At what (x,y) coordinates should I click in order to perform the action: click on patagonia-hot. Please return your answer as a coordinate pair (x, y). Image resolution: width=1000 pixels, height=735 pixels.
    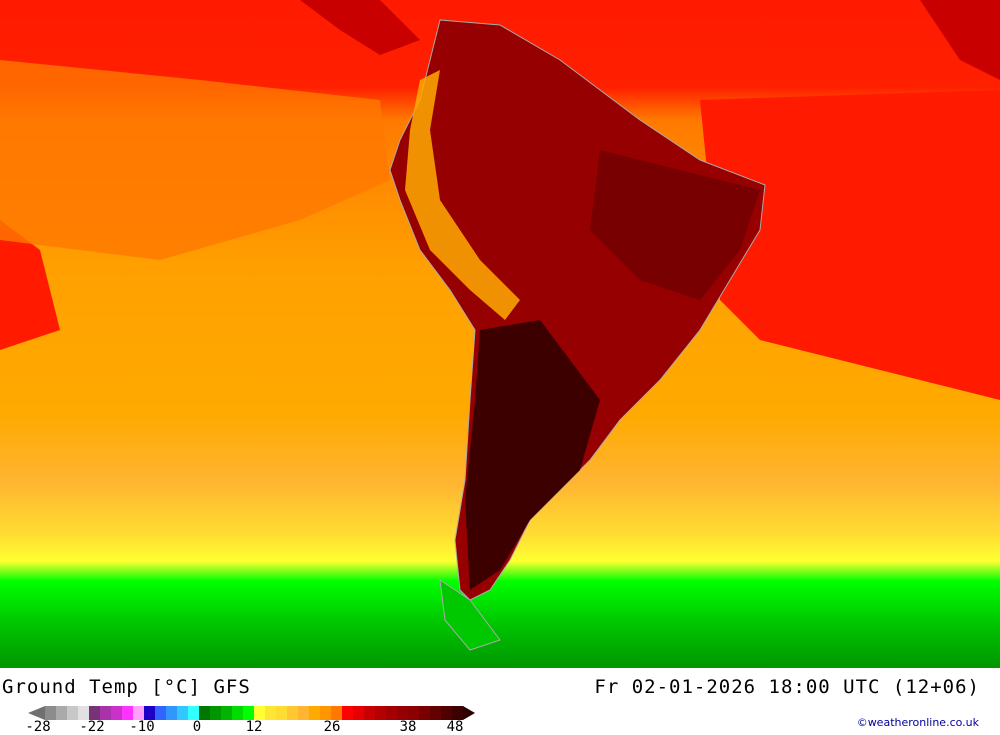
    Looking at the image, I should click on (532, 455).